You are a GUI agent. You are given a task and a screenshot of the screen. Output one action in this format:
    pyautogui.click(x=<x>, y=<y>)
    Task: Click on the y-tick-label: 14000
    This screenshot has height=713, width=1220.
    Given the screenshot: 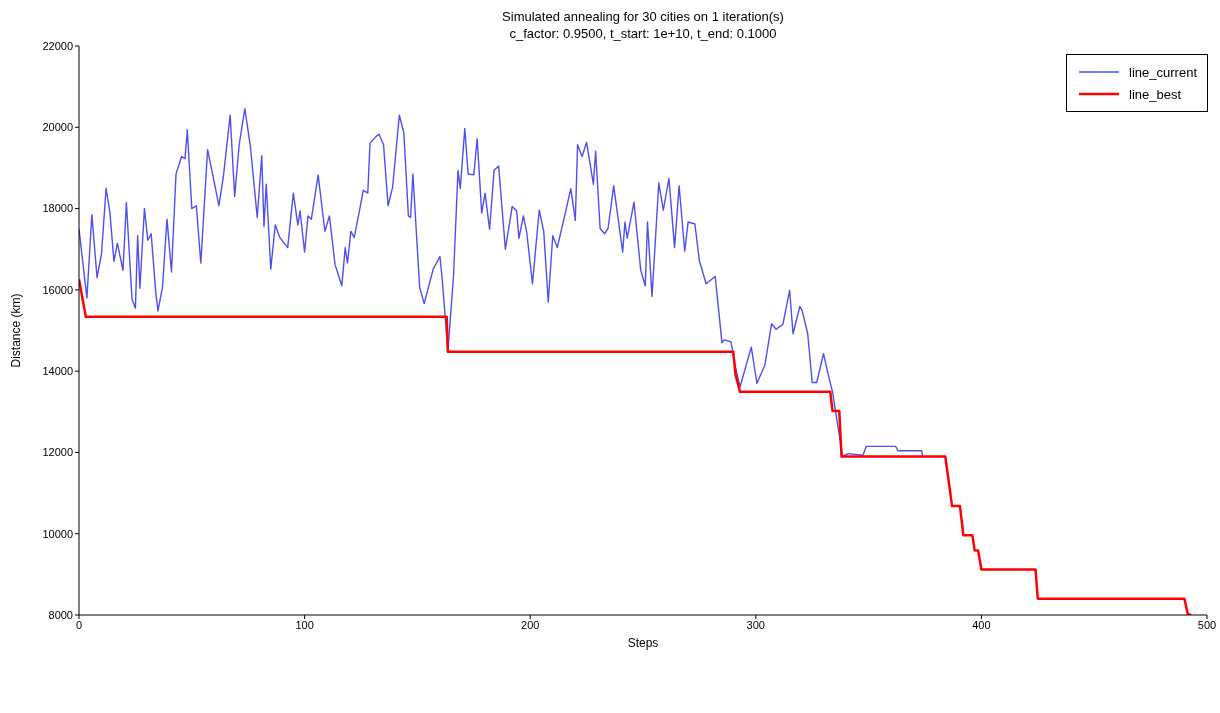 What is the action you would take?
    pyautogui.click(x=57, y=371)
    